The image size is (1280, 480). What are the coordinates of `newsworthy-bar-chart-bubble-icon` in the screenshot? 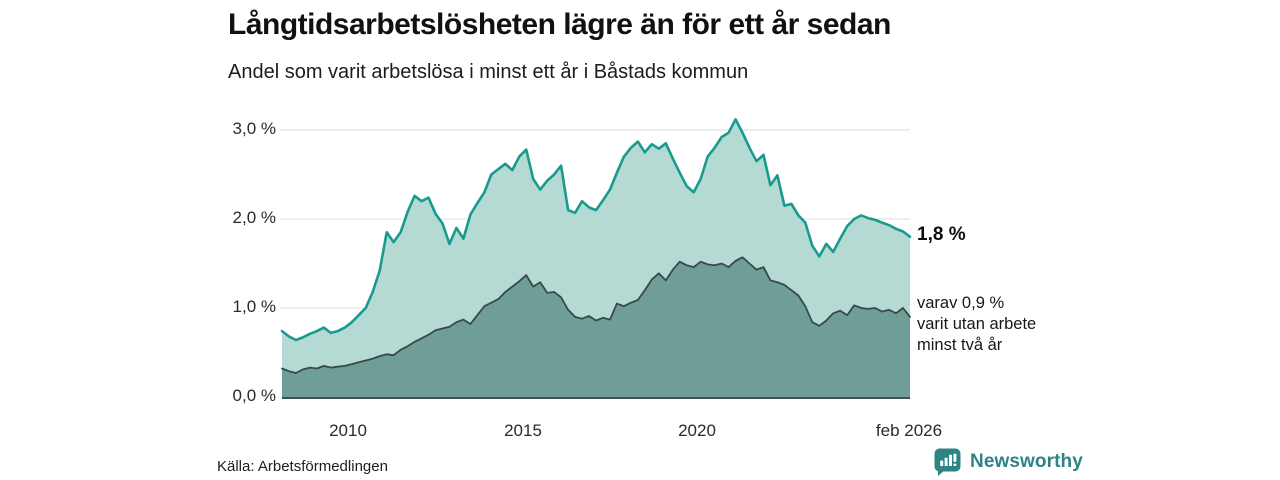 It's located at (947, 462).